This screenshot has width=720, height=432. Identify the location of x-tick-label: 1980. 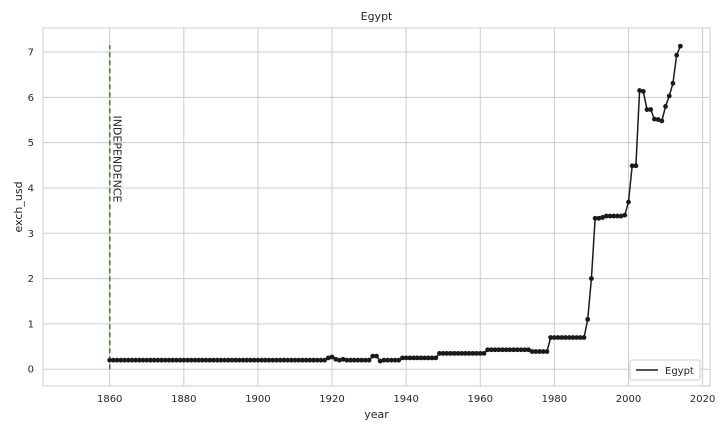
(554, 399).